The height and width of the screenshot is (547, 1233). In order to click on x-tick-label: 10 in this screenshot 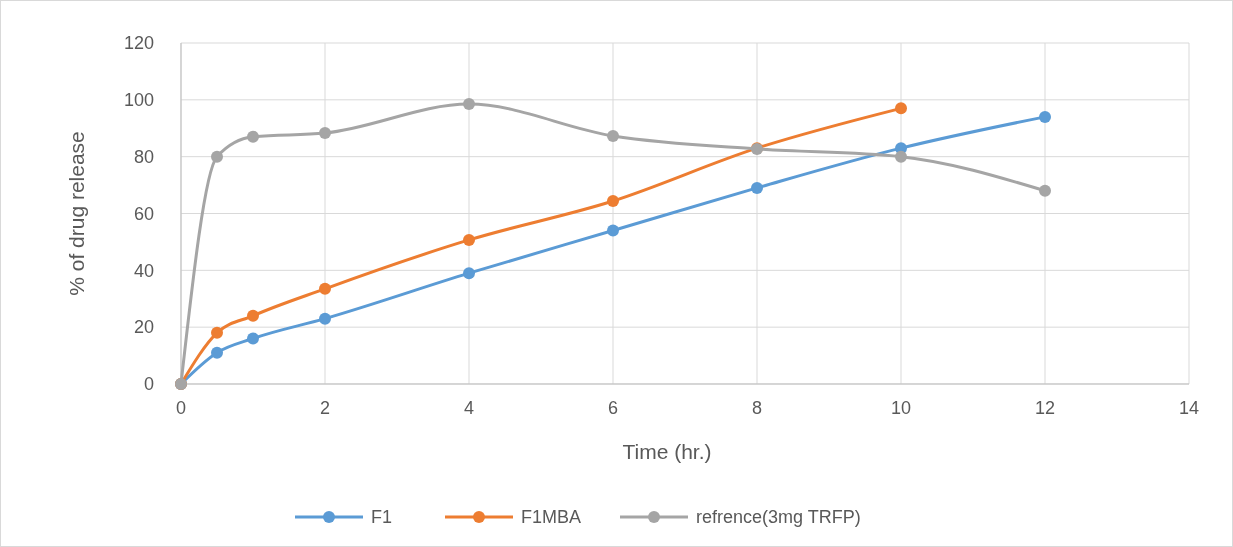, I will do `click(901, 408)`.